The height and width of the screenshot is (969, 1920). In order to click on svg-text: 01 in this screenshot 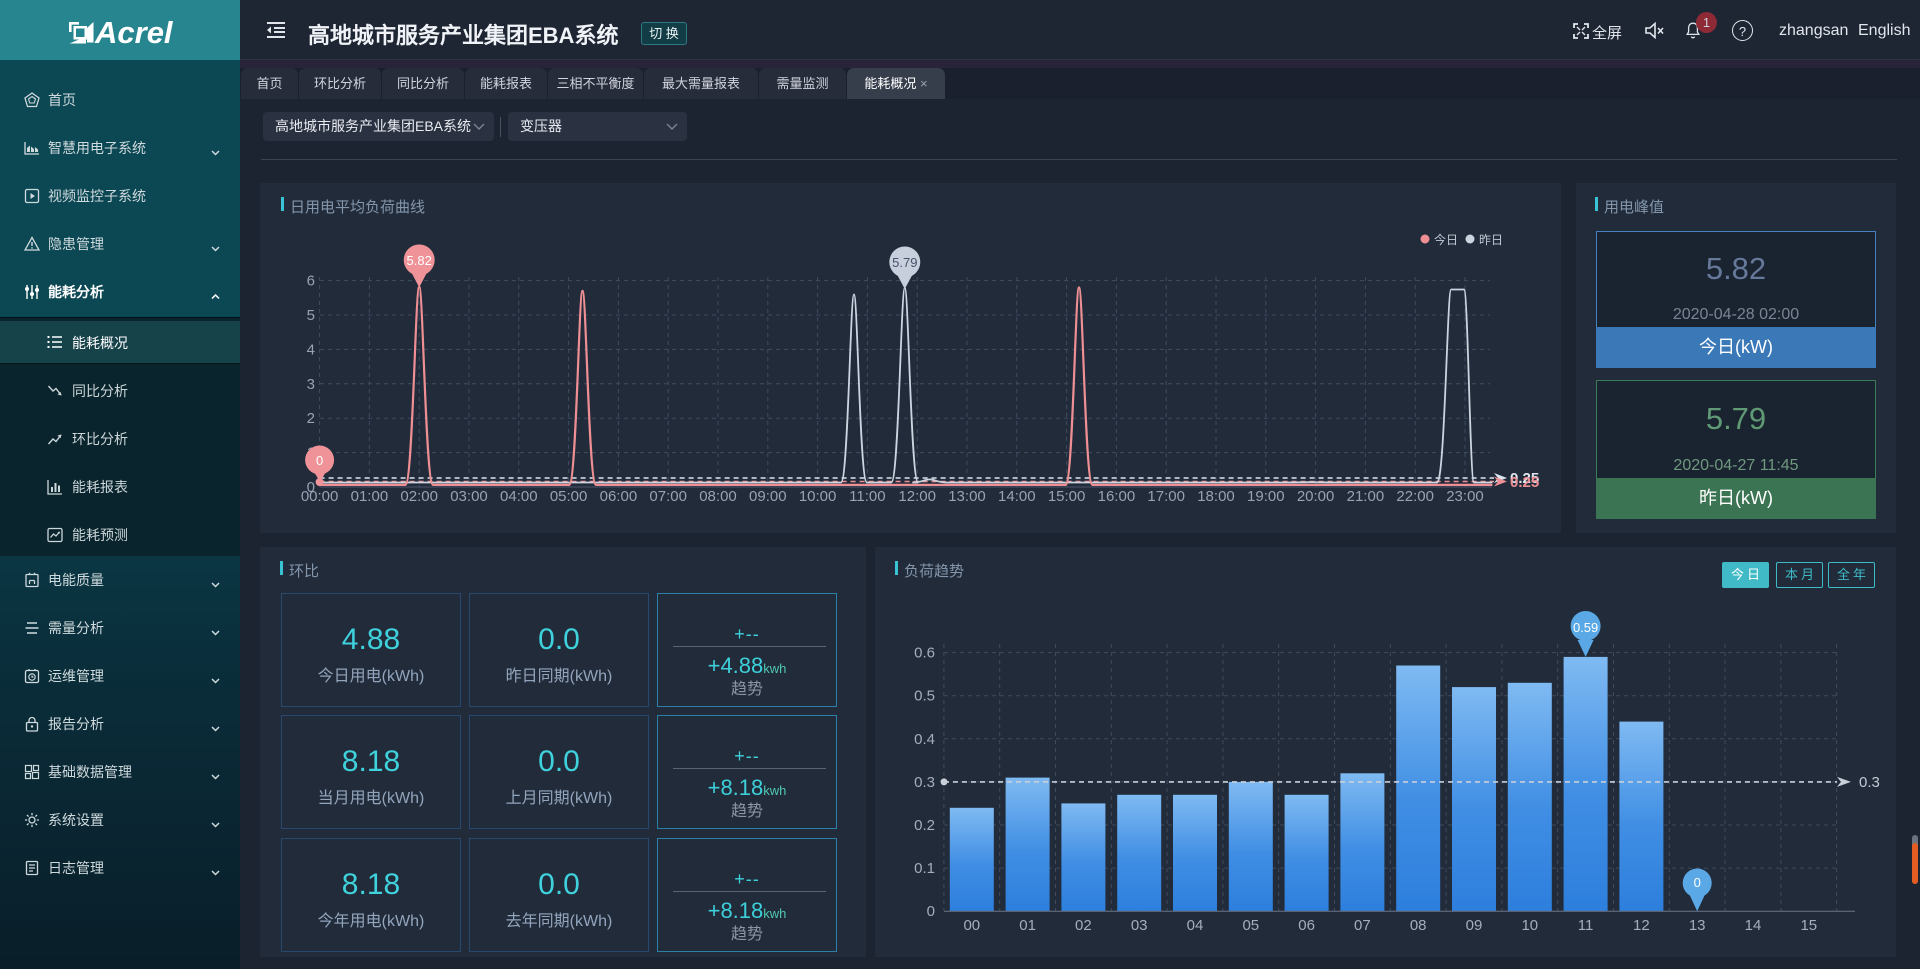, I will do `click(1027, 925)`.